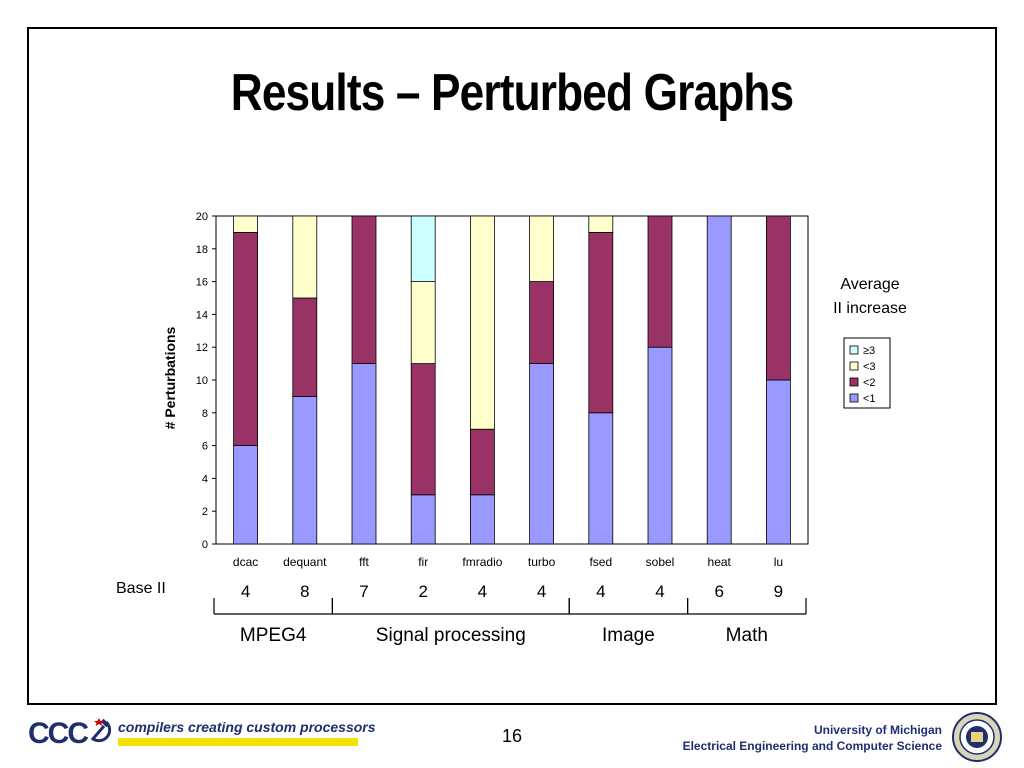 The image size is (1024, 768). What do you see at coordinates (205, 545) in the screenshot?
I see `y-tick-label: 0` at bounding box center [205, 545].